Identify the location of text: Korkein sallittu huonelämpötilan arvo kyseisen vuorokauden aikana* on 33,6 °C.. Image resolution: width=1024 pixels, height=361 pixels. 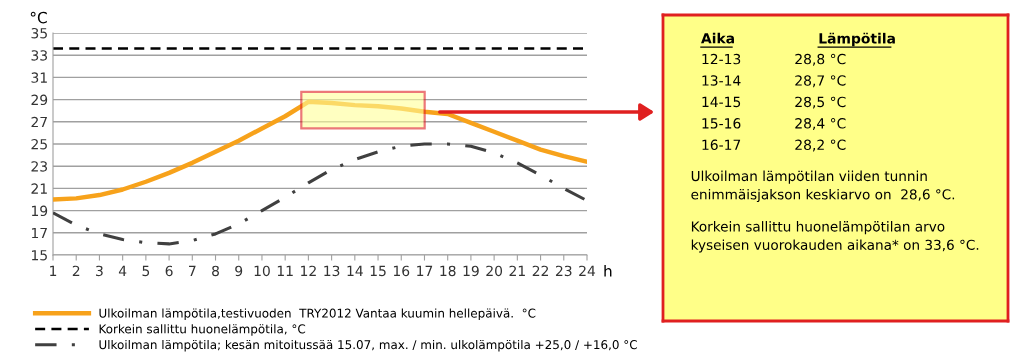
(835, 237).